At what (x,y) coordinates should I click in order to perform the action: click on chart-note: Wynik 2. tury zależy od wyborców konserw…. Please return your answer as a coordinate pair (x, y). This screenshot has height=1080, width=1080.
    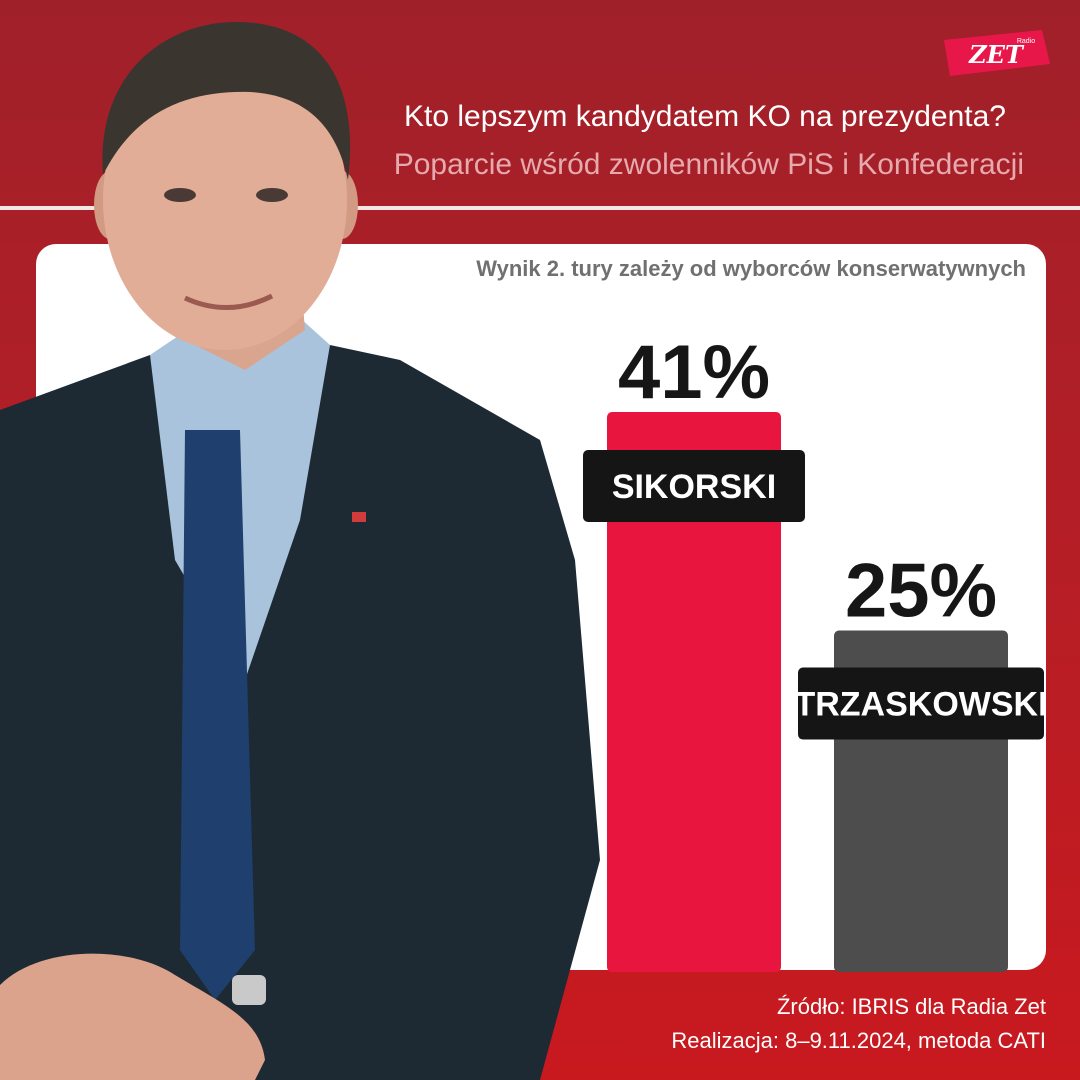
    Looking at the image, I should click on (751, 268).